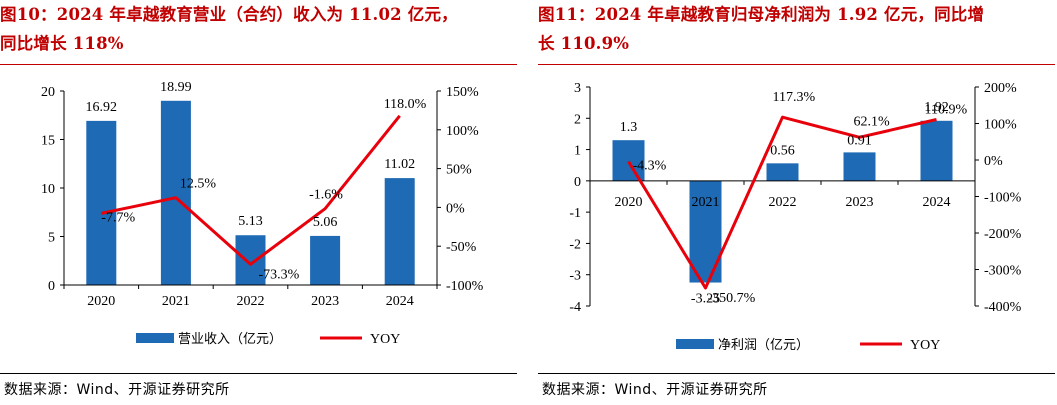 The width and height of the screenshot is (1057, 405). I want to click on left-axis-tick-label: 20, so click(48, 92).